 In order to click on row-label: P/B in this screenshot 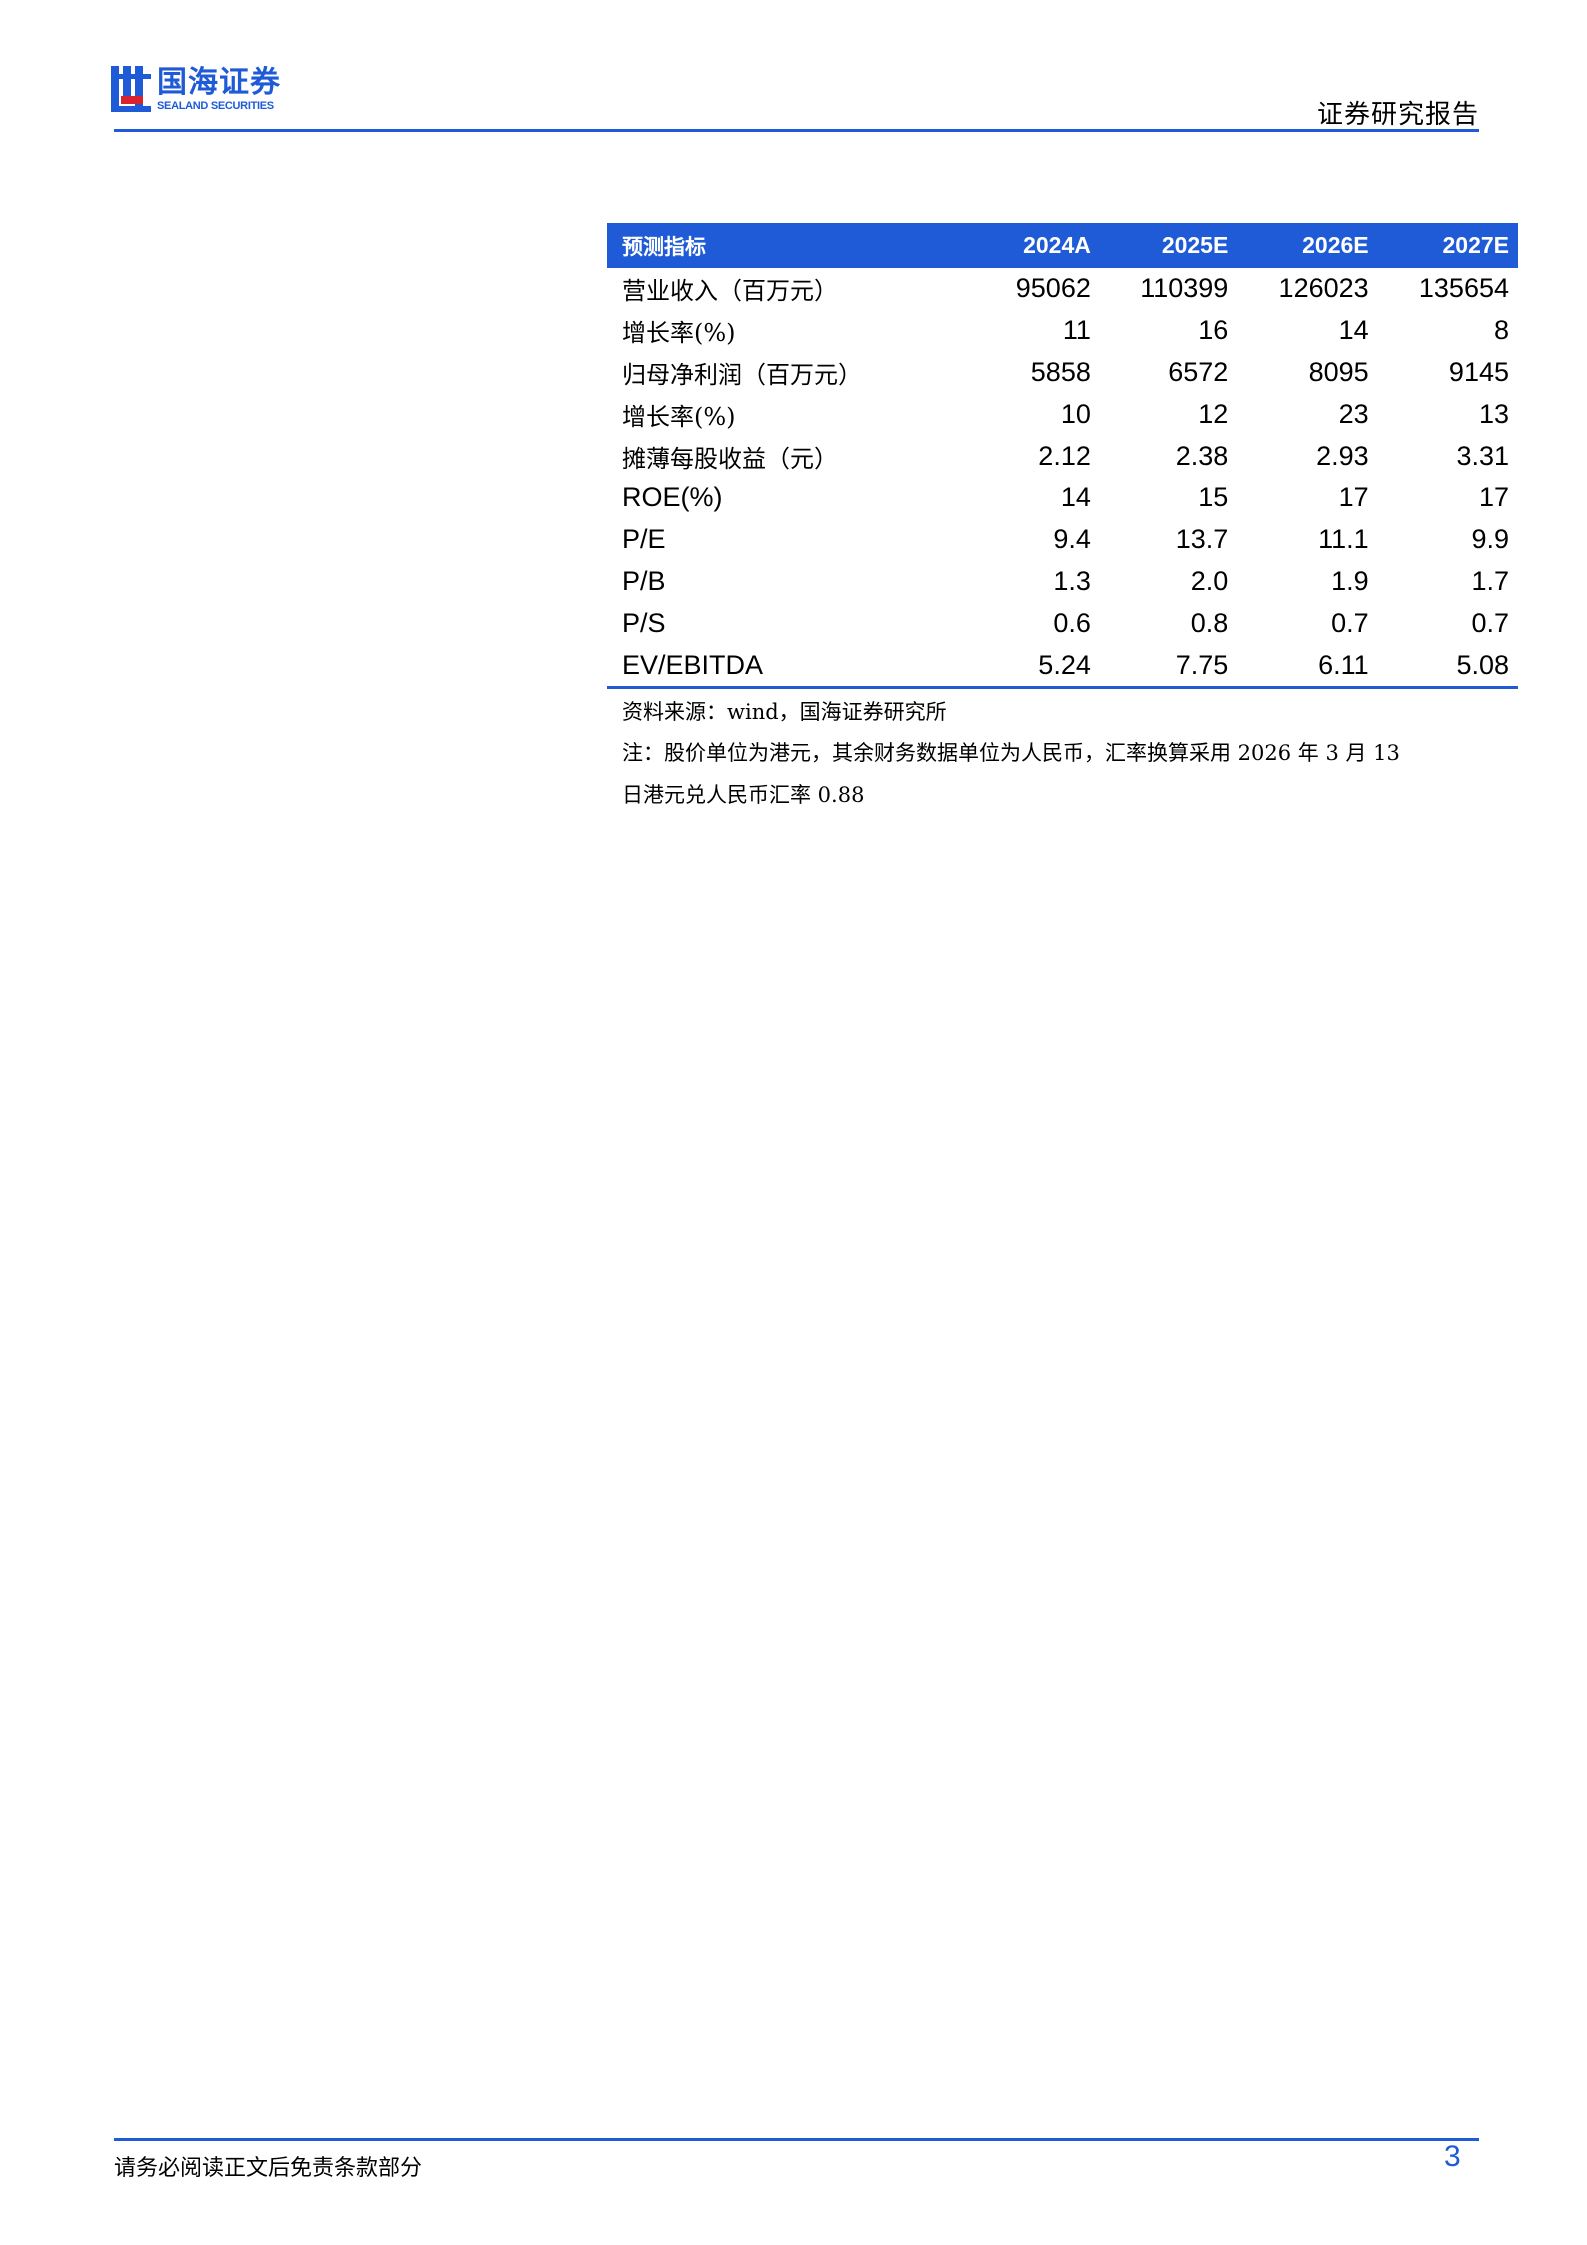, I will do `click(644, 580)`.